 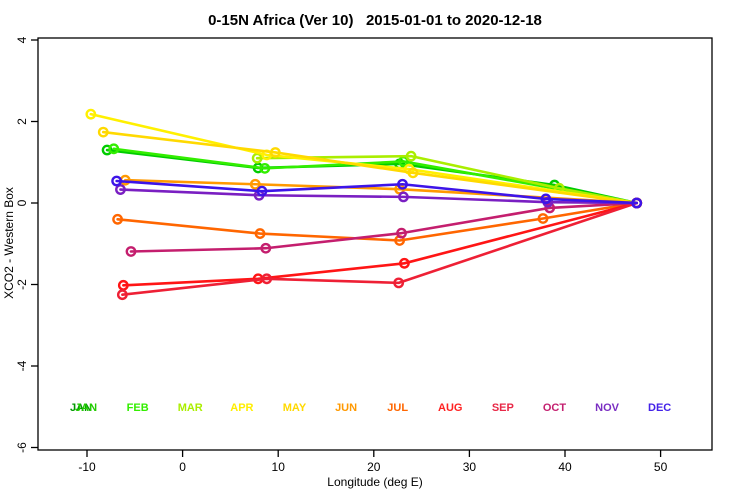 I want to click on series-line-nov, so click(x=379, y=196).